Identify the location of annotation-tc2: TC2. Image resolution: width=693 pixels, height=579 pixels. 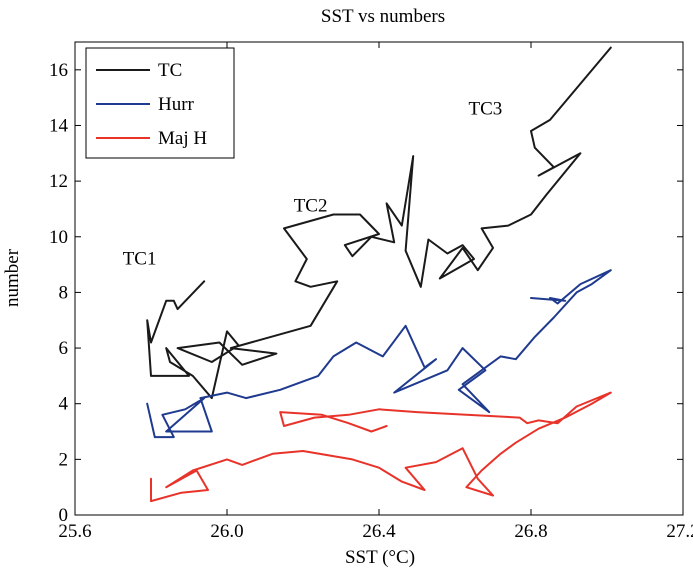
(311, 206).